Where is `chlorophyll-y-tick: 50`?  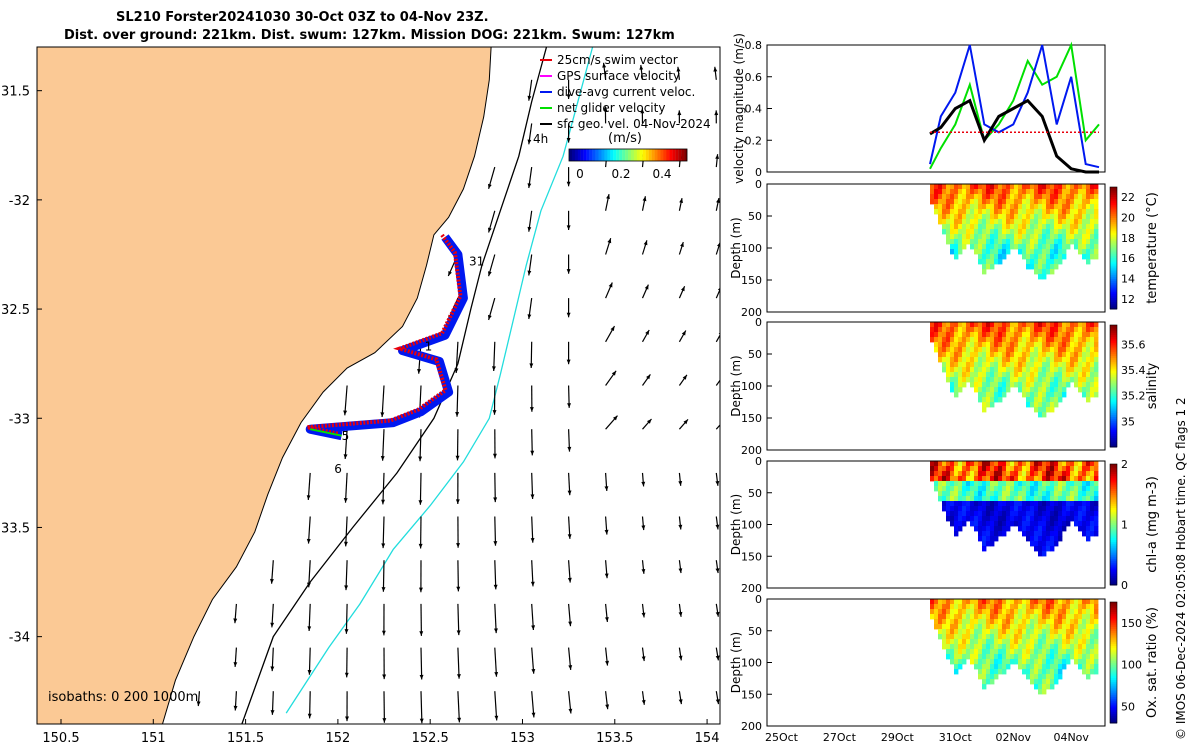
chlorophyll-y-tick: 50 is located at coordinates (755, 493).